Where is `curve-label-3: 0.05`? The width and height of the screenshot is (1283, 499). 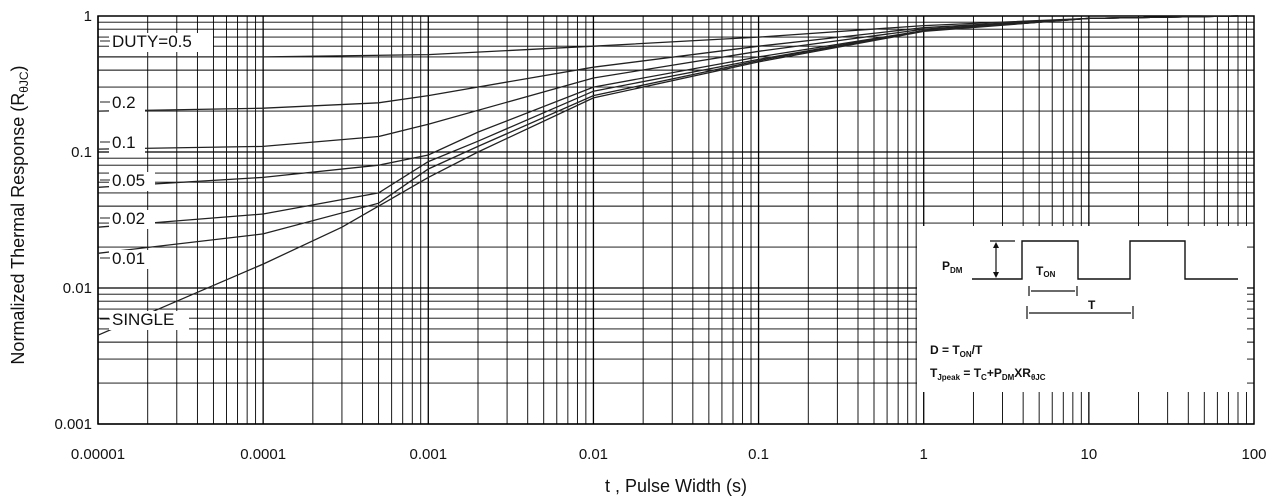
curve-label-3: 0.05 is located at coordinates (128, 180).